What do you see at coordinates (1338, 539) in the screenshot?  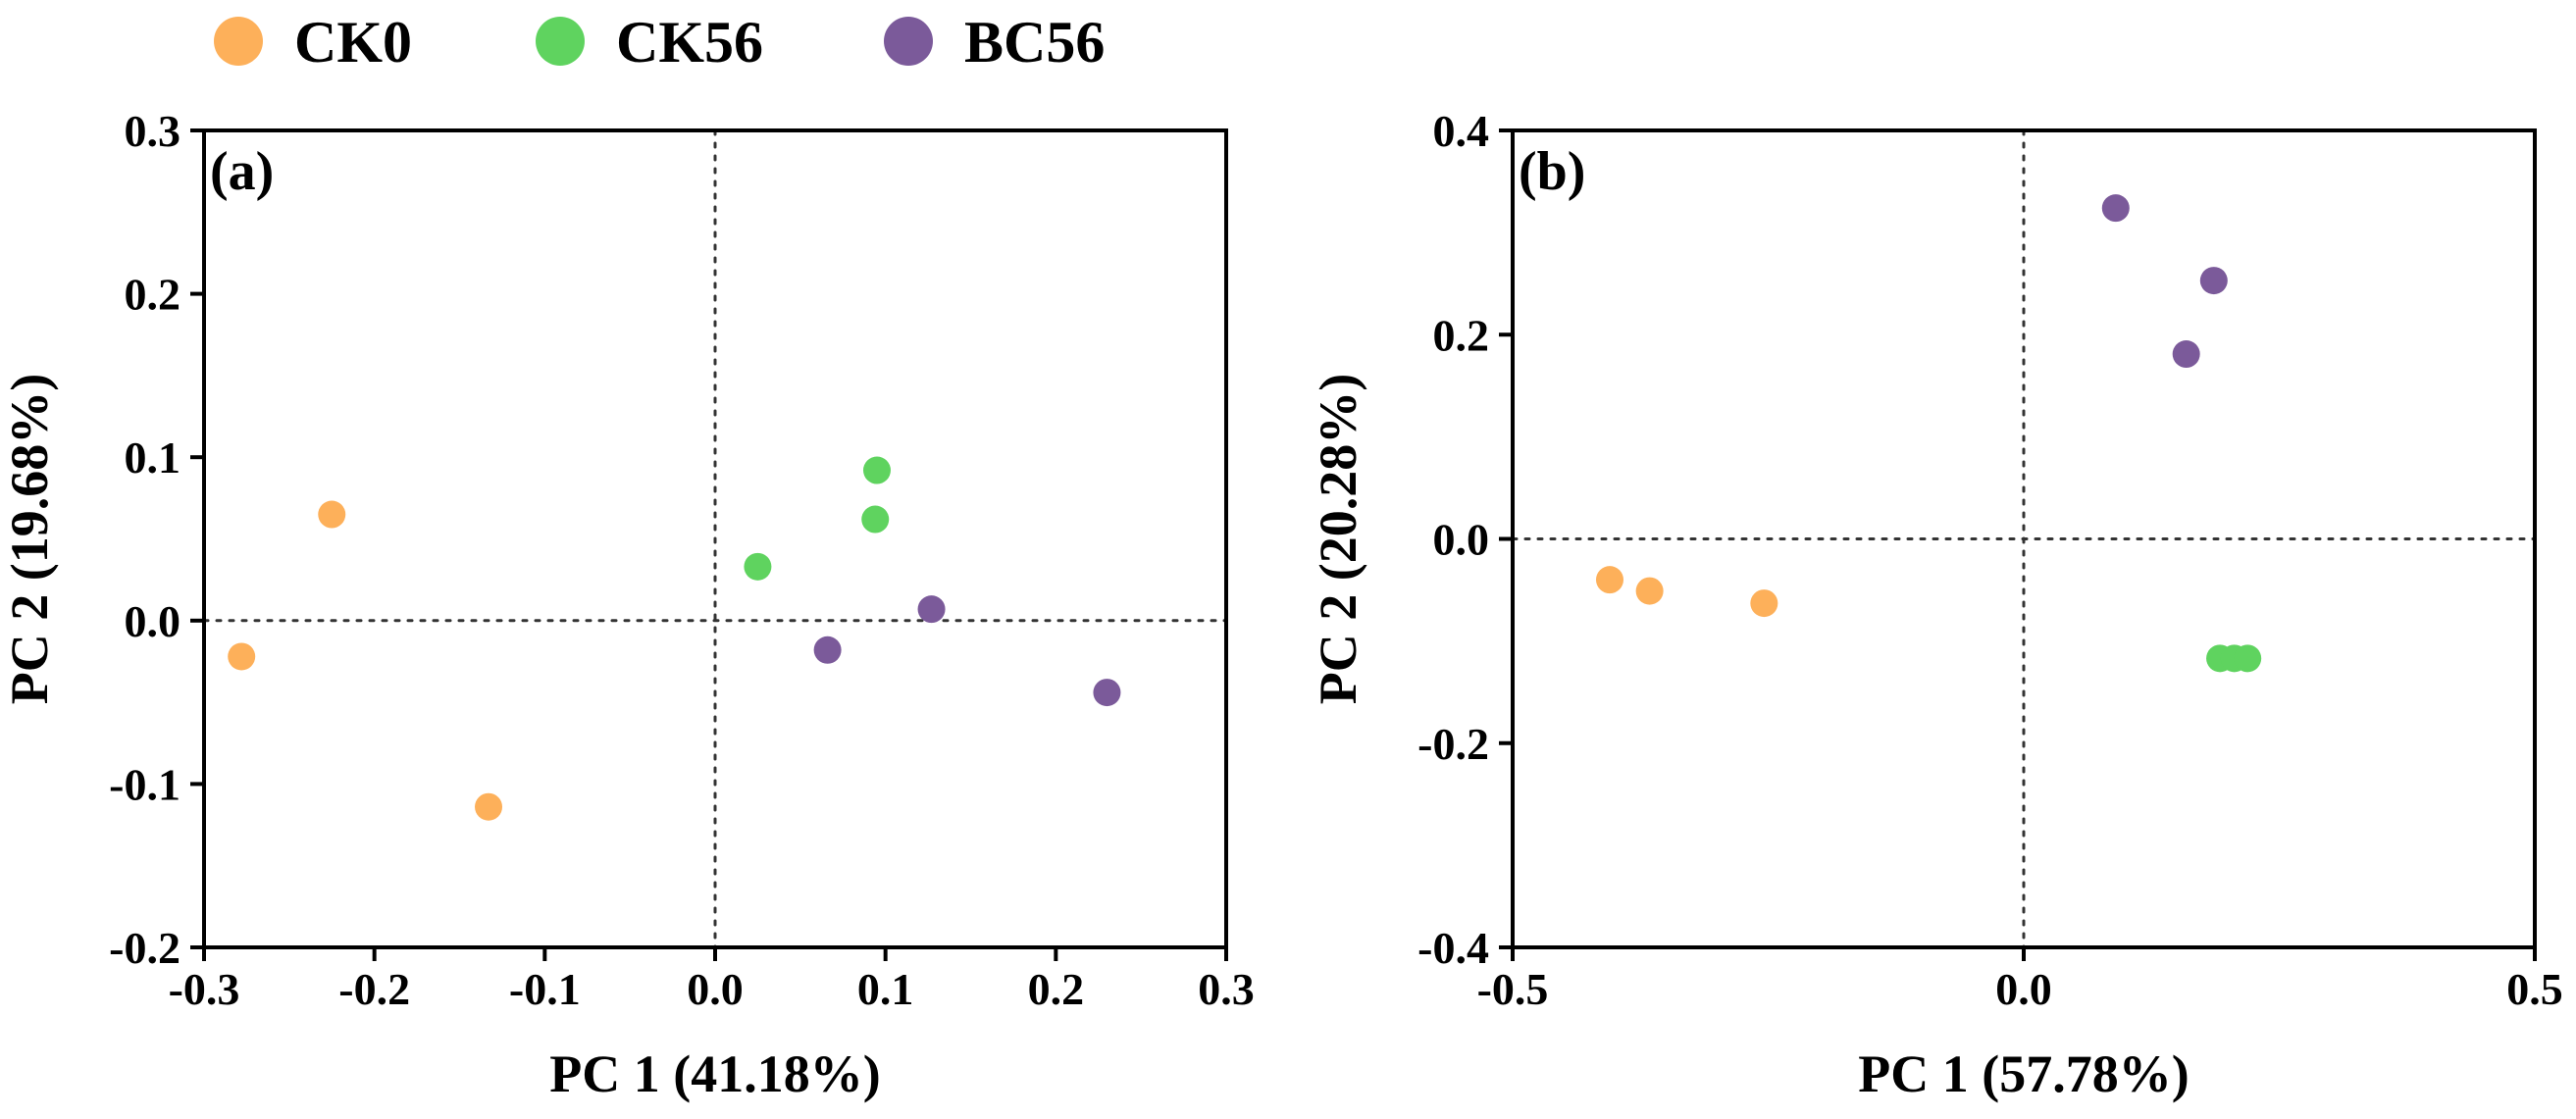 I see `y-axis-title: PC 2 (20.28%)` at bounding box center [1338, 539].